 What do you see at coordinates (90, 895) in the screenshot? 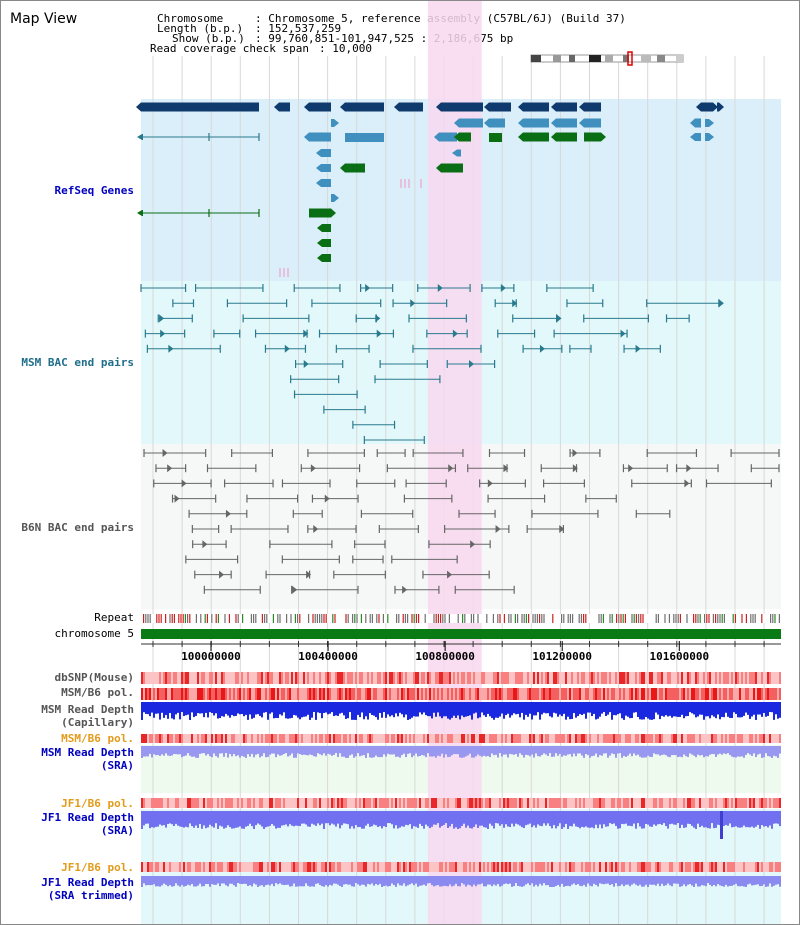
I see `track-label-jf1-depth-trim-2: (SRA trimmed)` at bounding box center [90, 895].